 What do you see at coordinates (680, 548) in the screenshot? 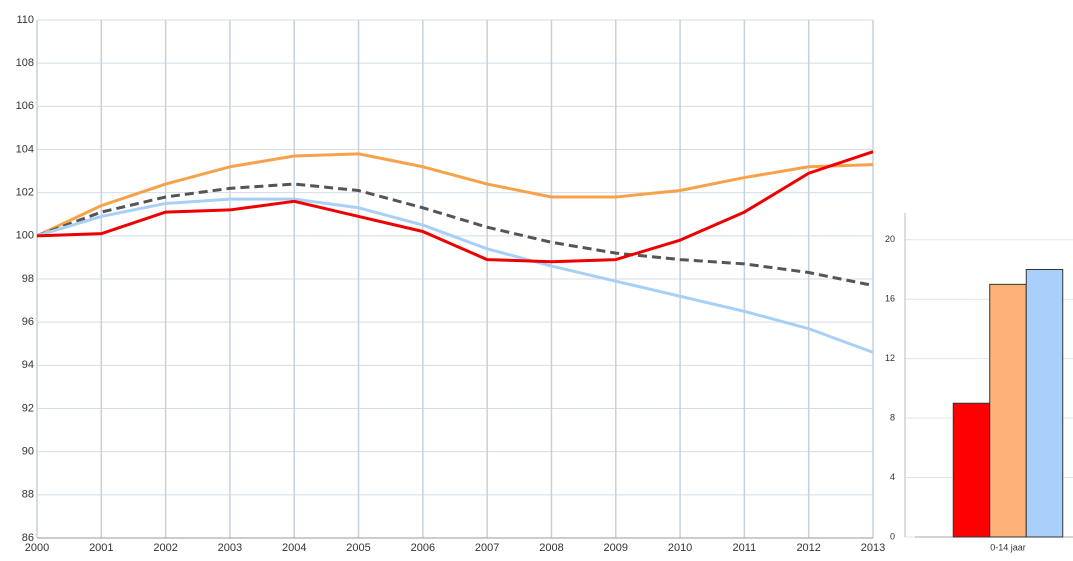
I see `x-tick-label: 2010` at bounding box center [680, 548].